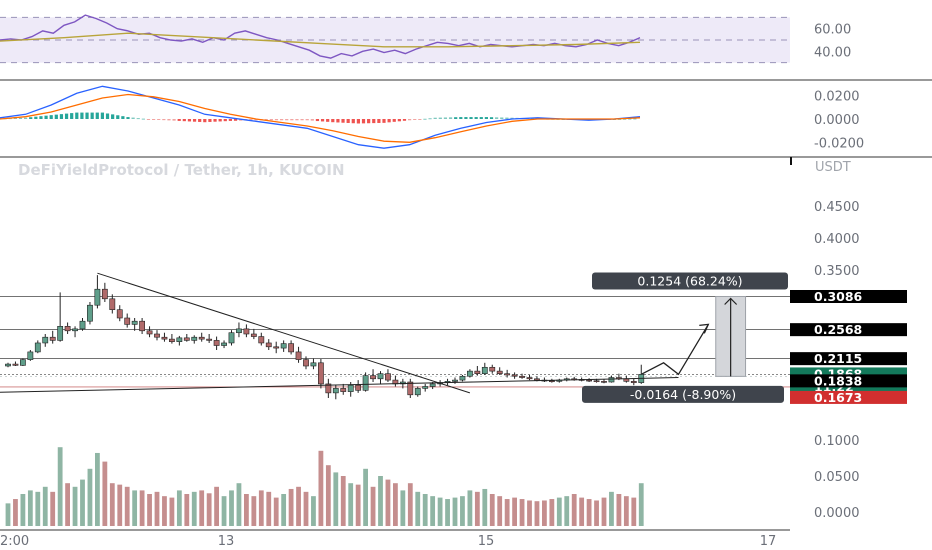  I want to click on price-tag-text: 0.3086, so click(838, 296).